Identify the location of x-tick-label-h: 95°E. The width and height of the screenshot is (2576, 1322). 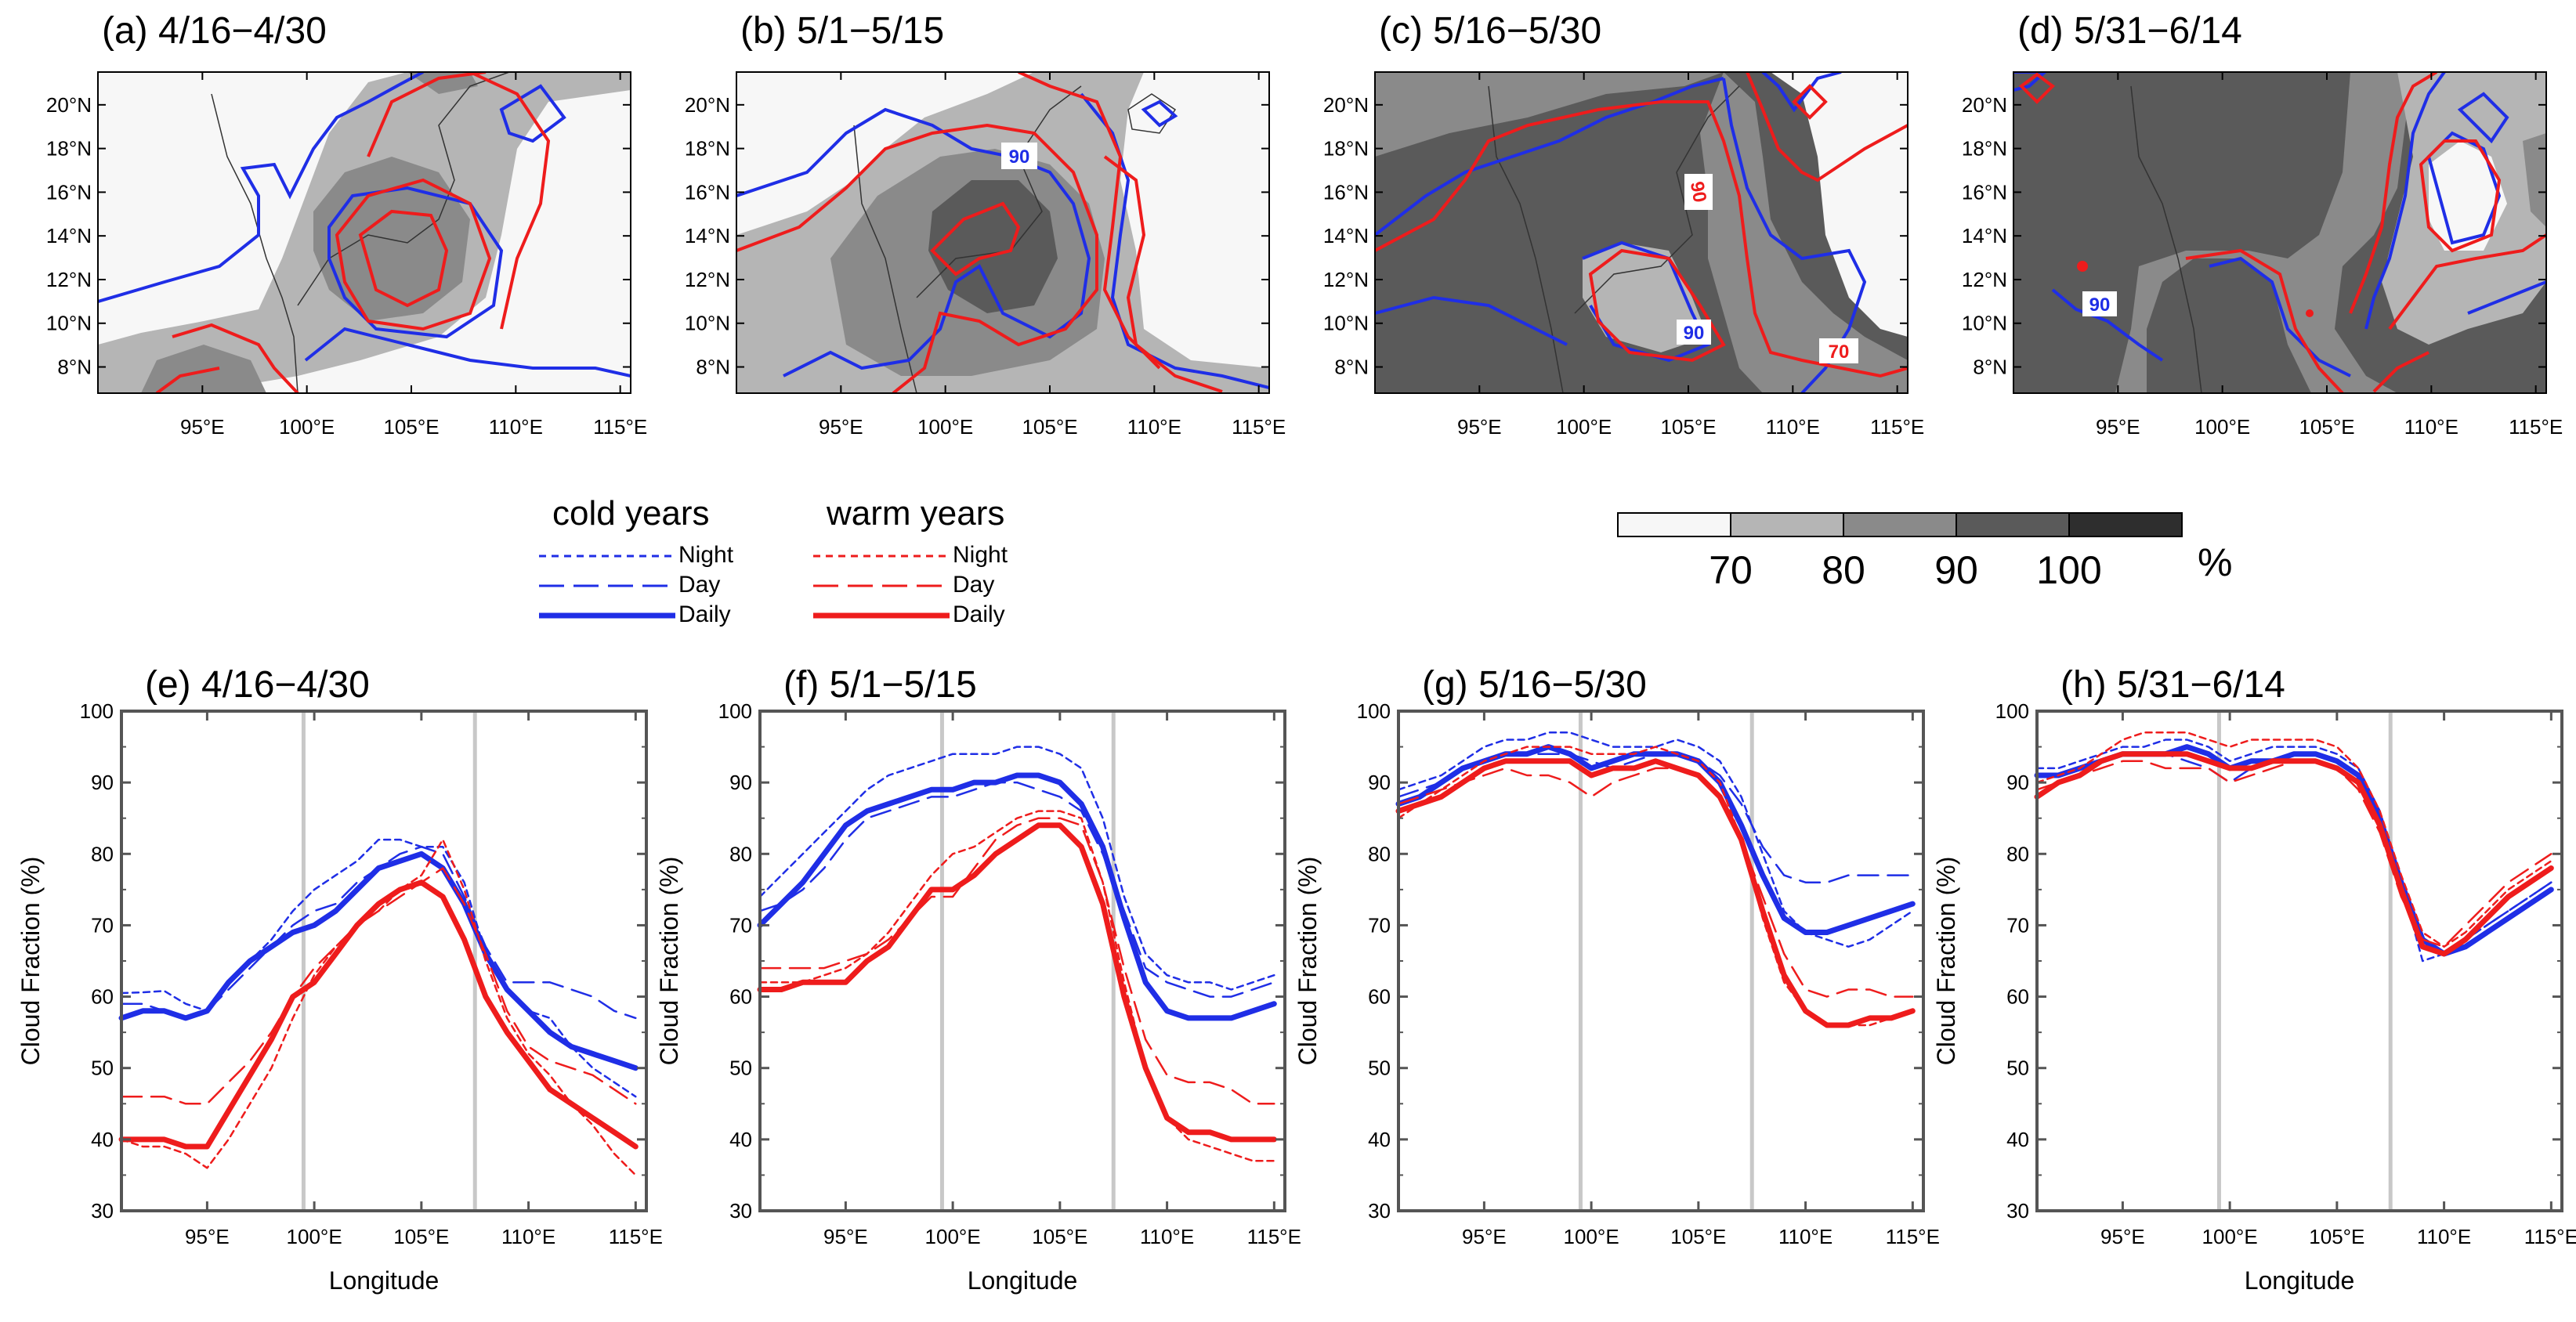
(2122, 1237).